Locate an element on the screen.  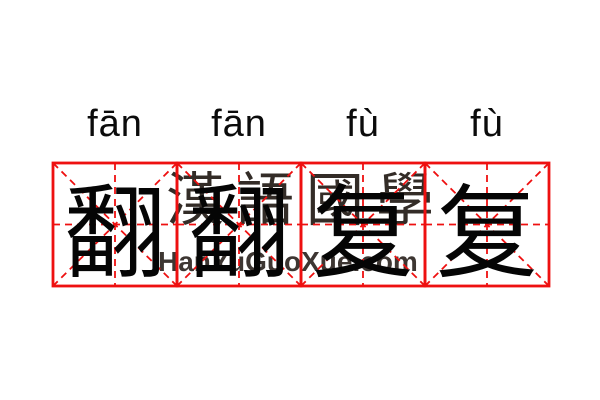
hanzi-character-2: 翻 is located at coordinates (239, 234).